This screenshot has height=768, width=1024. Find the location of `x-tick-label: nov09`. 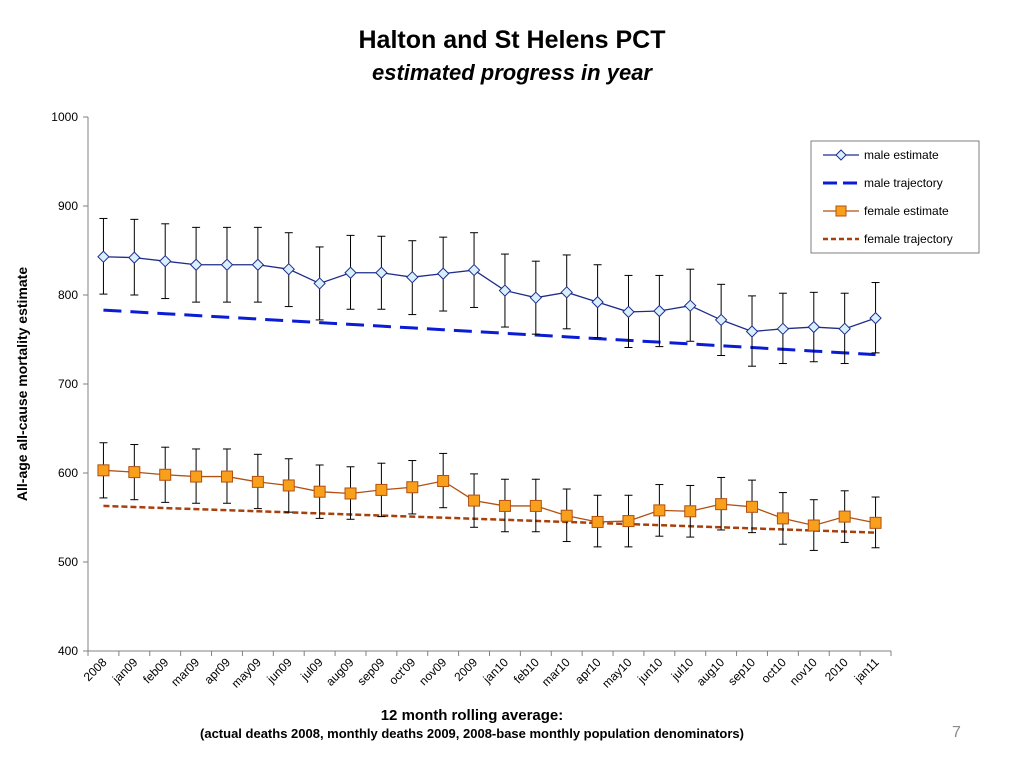

x-tick-label: nov09 is located at coordinates (432, 671).